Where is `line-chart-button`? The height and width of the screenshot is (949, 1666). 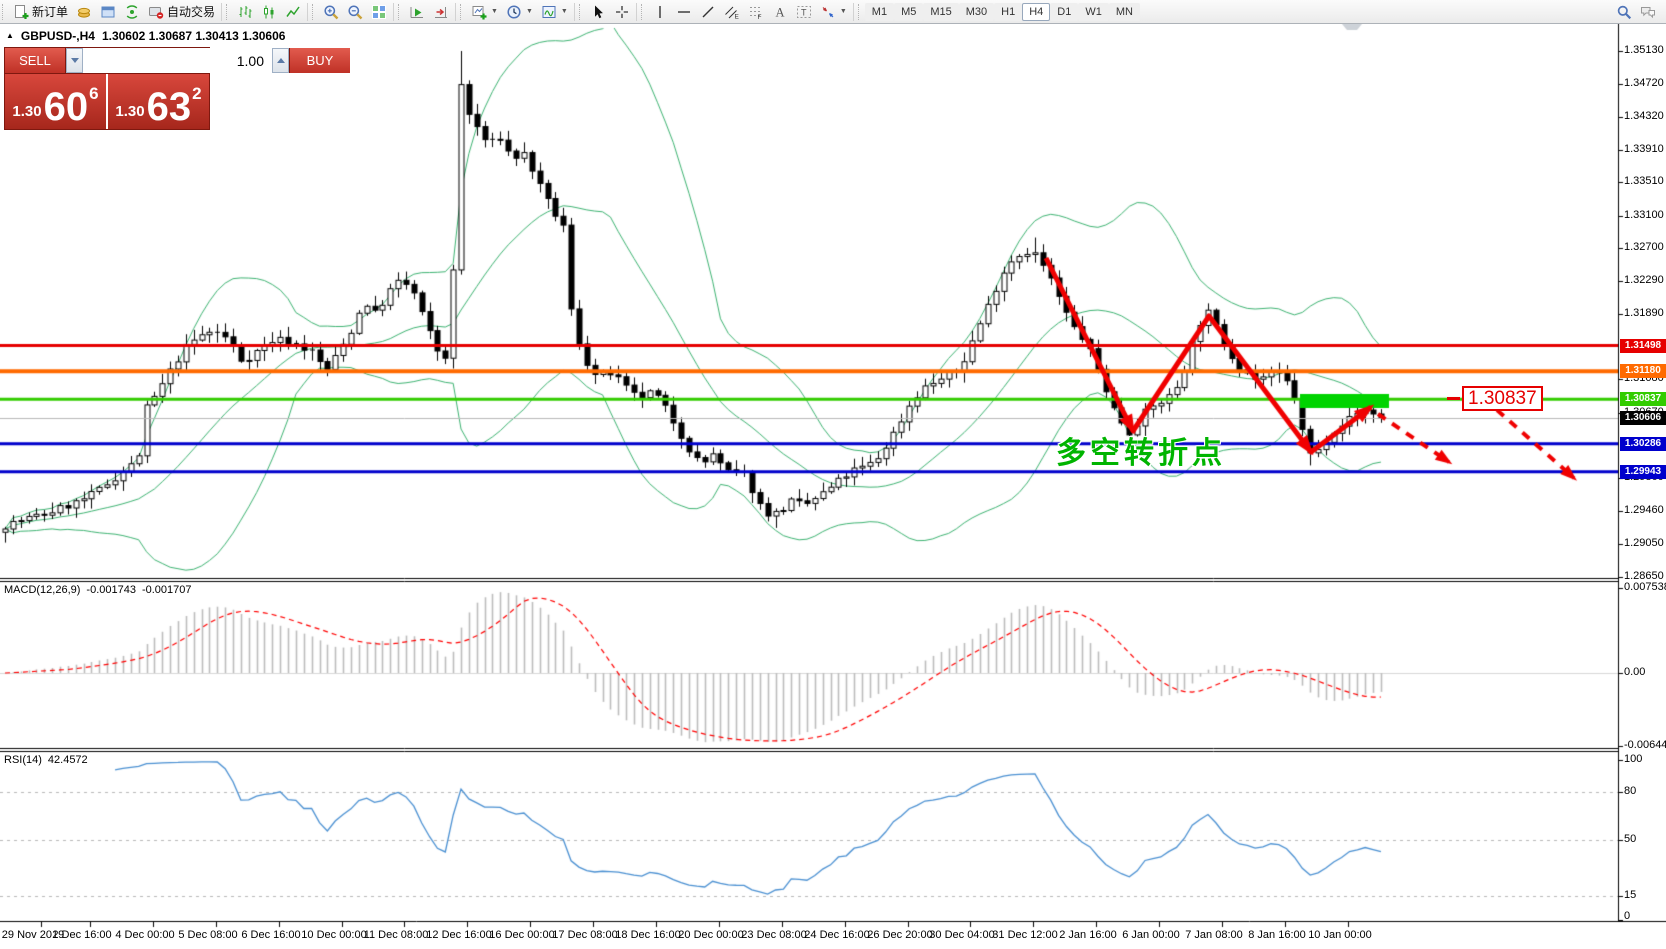 line-chart-button is located at coordinates (293, 12).